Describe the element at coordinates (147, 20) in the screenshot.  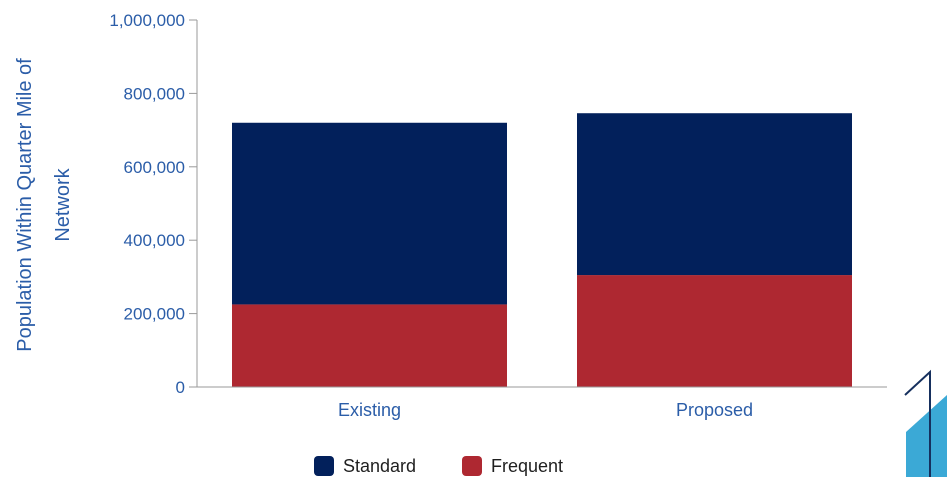
I see `y-tick-label: 1,000,000` at that location.